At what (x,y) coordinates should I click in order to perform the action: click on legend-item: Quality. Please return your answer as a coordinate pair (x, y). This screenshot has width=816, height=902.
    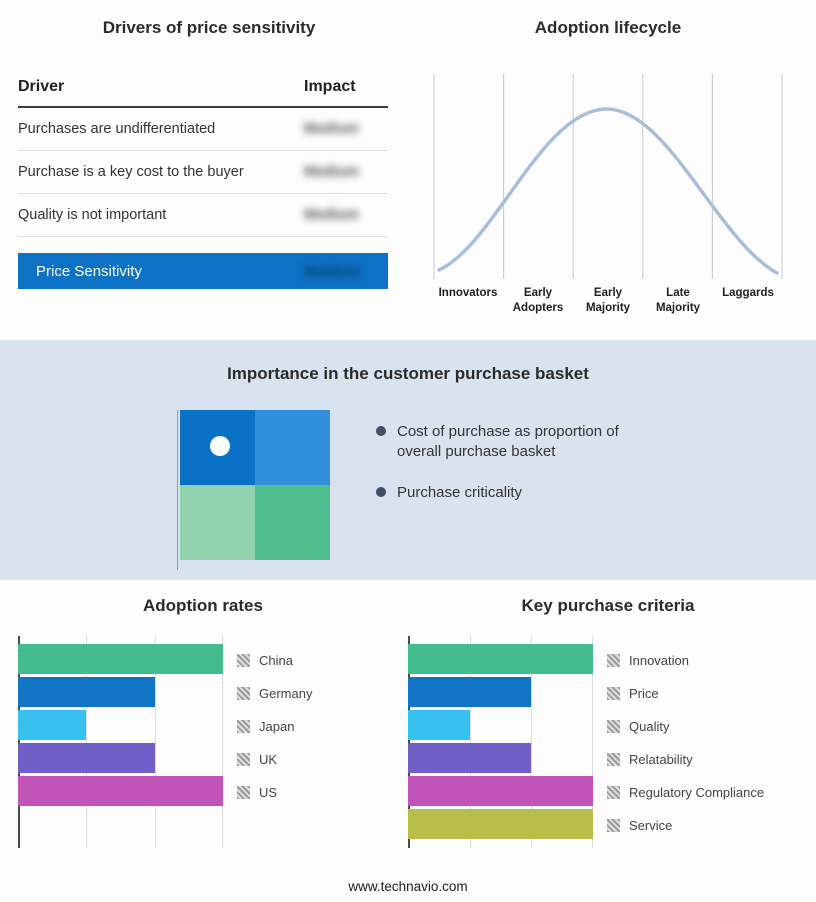
    Looking at the image, I should click on (685, 726).